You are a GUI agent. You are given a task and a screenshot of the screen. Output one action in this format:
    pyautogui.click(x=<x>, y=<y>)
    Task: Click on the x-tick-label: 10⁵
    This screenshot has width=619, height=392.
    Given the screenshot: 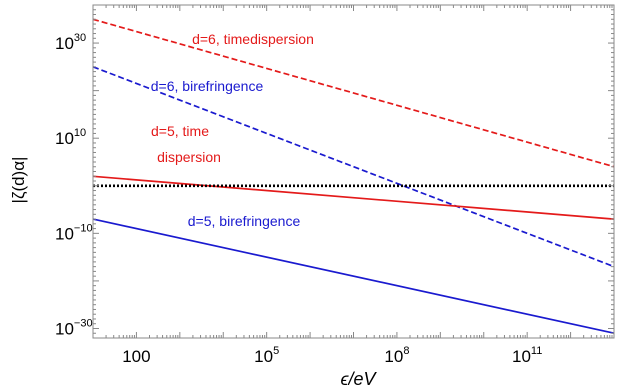 What is the action you would take?
    pyautogui.click(x=266, y=355)
    